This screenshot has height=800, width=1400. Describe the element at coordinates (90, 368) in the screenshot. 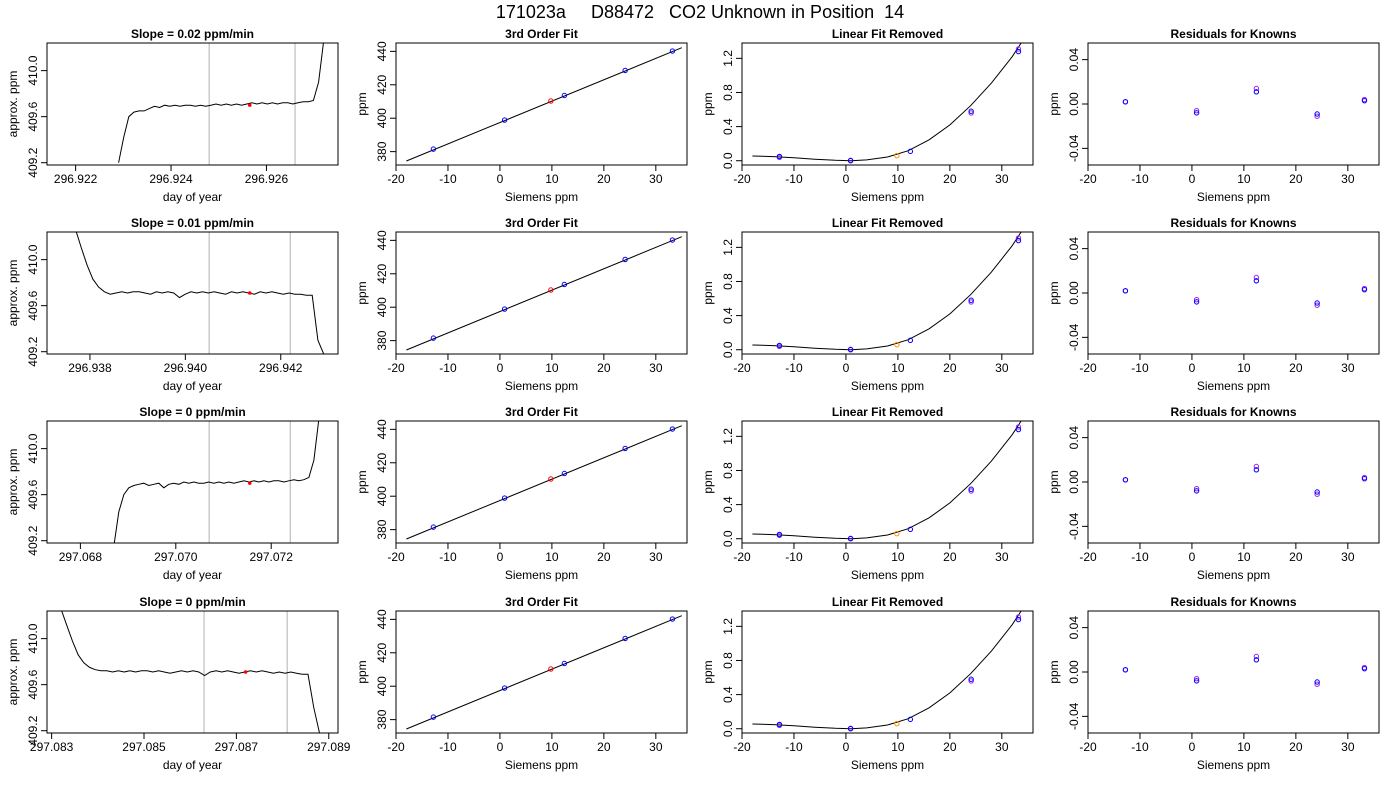

I see `x-tick-label: 296.938` at that location.